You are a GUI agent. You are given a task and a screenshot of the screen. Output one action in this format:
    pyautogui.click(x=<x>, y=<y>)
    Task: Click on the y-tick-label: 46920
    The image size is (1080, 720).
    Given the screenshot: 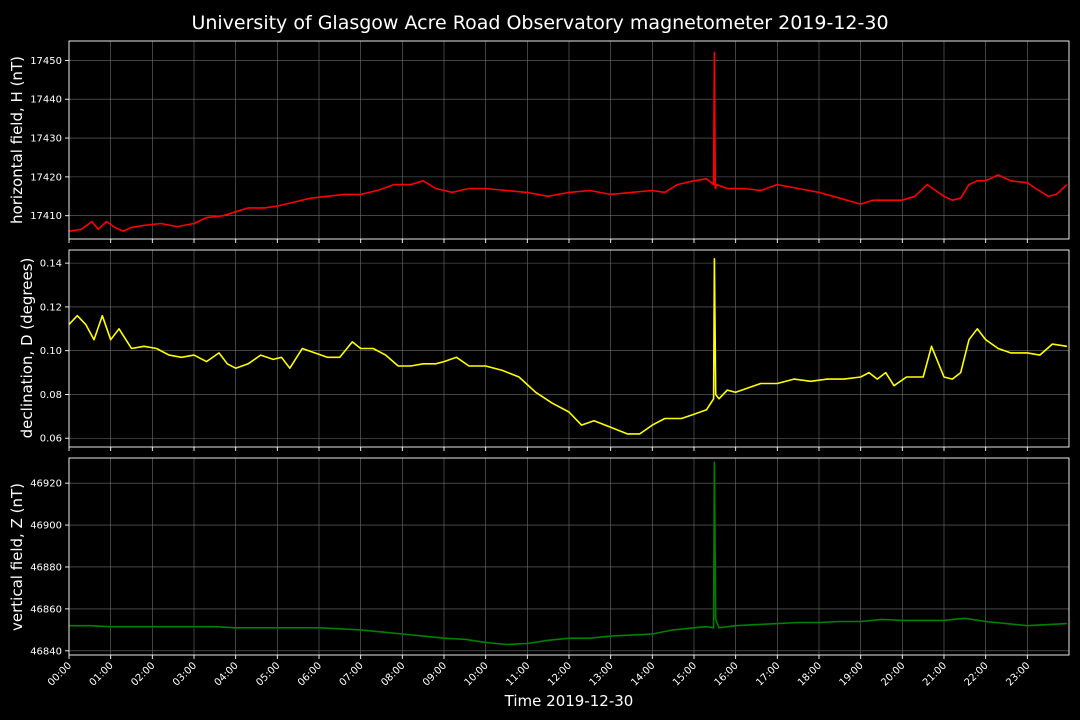 What is the action you would take?
    pyautogui.click(x=46, y=484)
    